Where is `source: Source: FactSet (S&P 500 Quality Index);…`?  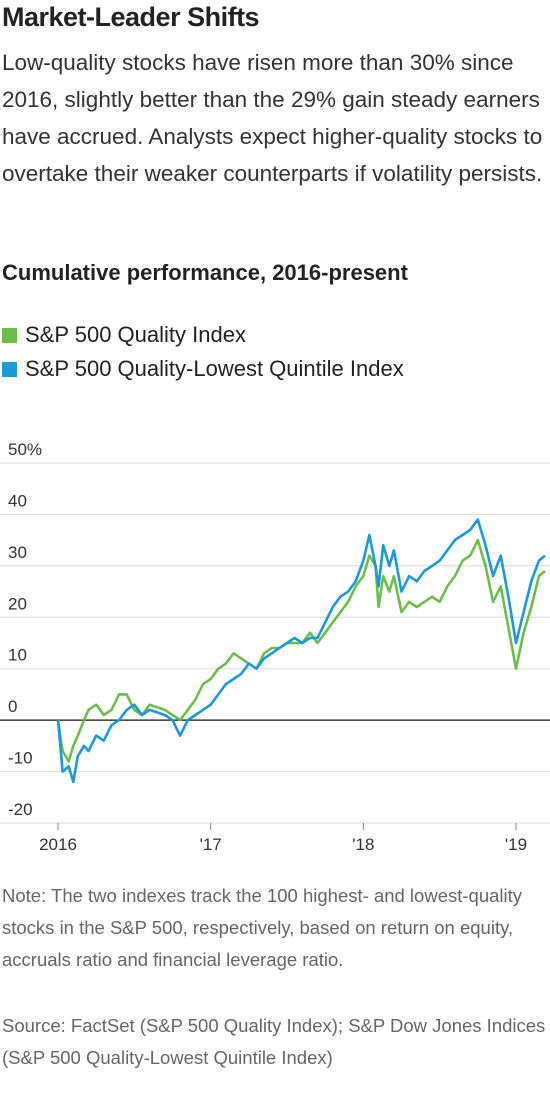 source: Source: FactSet (S&P 500 Quality Index);… is located at coordinates (274, 1041).